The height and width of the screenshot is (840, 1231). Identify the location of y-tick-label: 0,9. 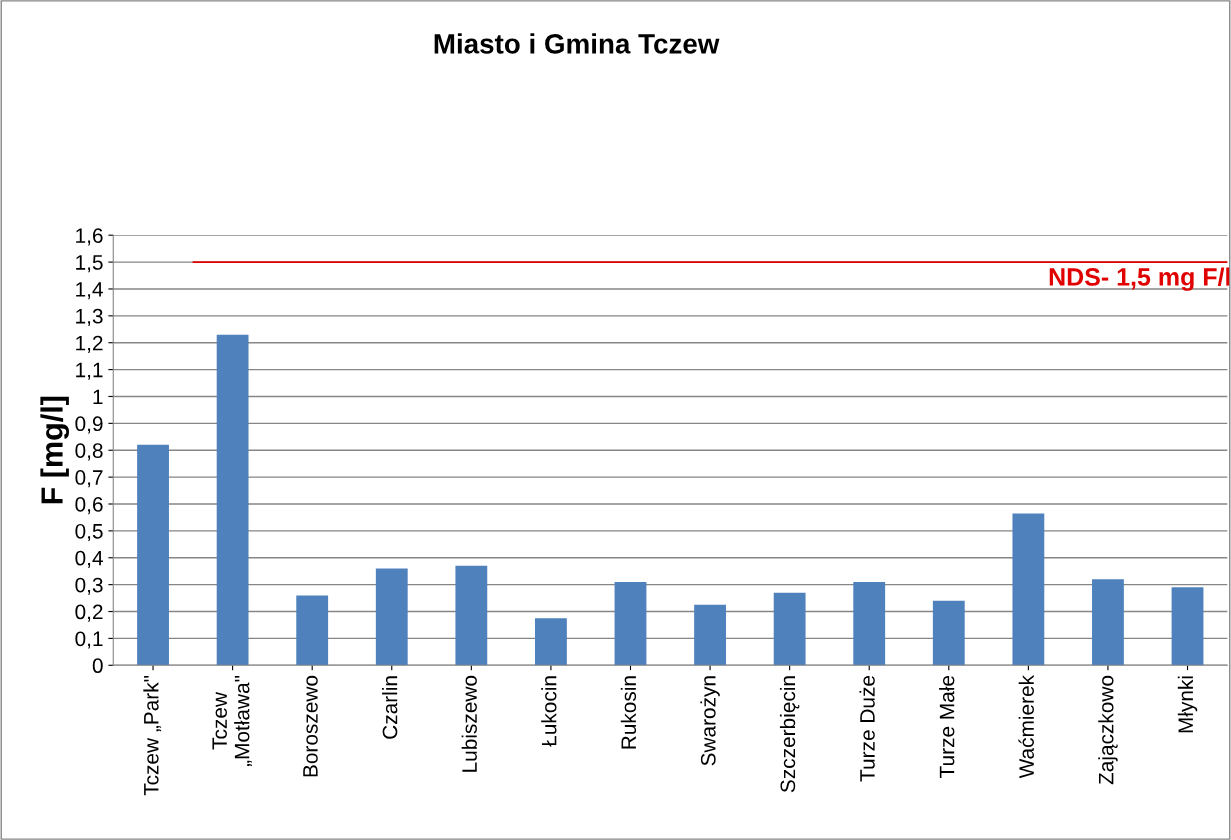
(89, 425).